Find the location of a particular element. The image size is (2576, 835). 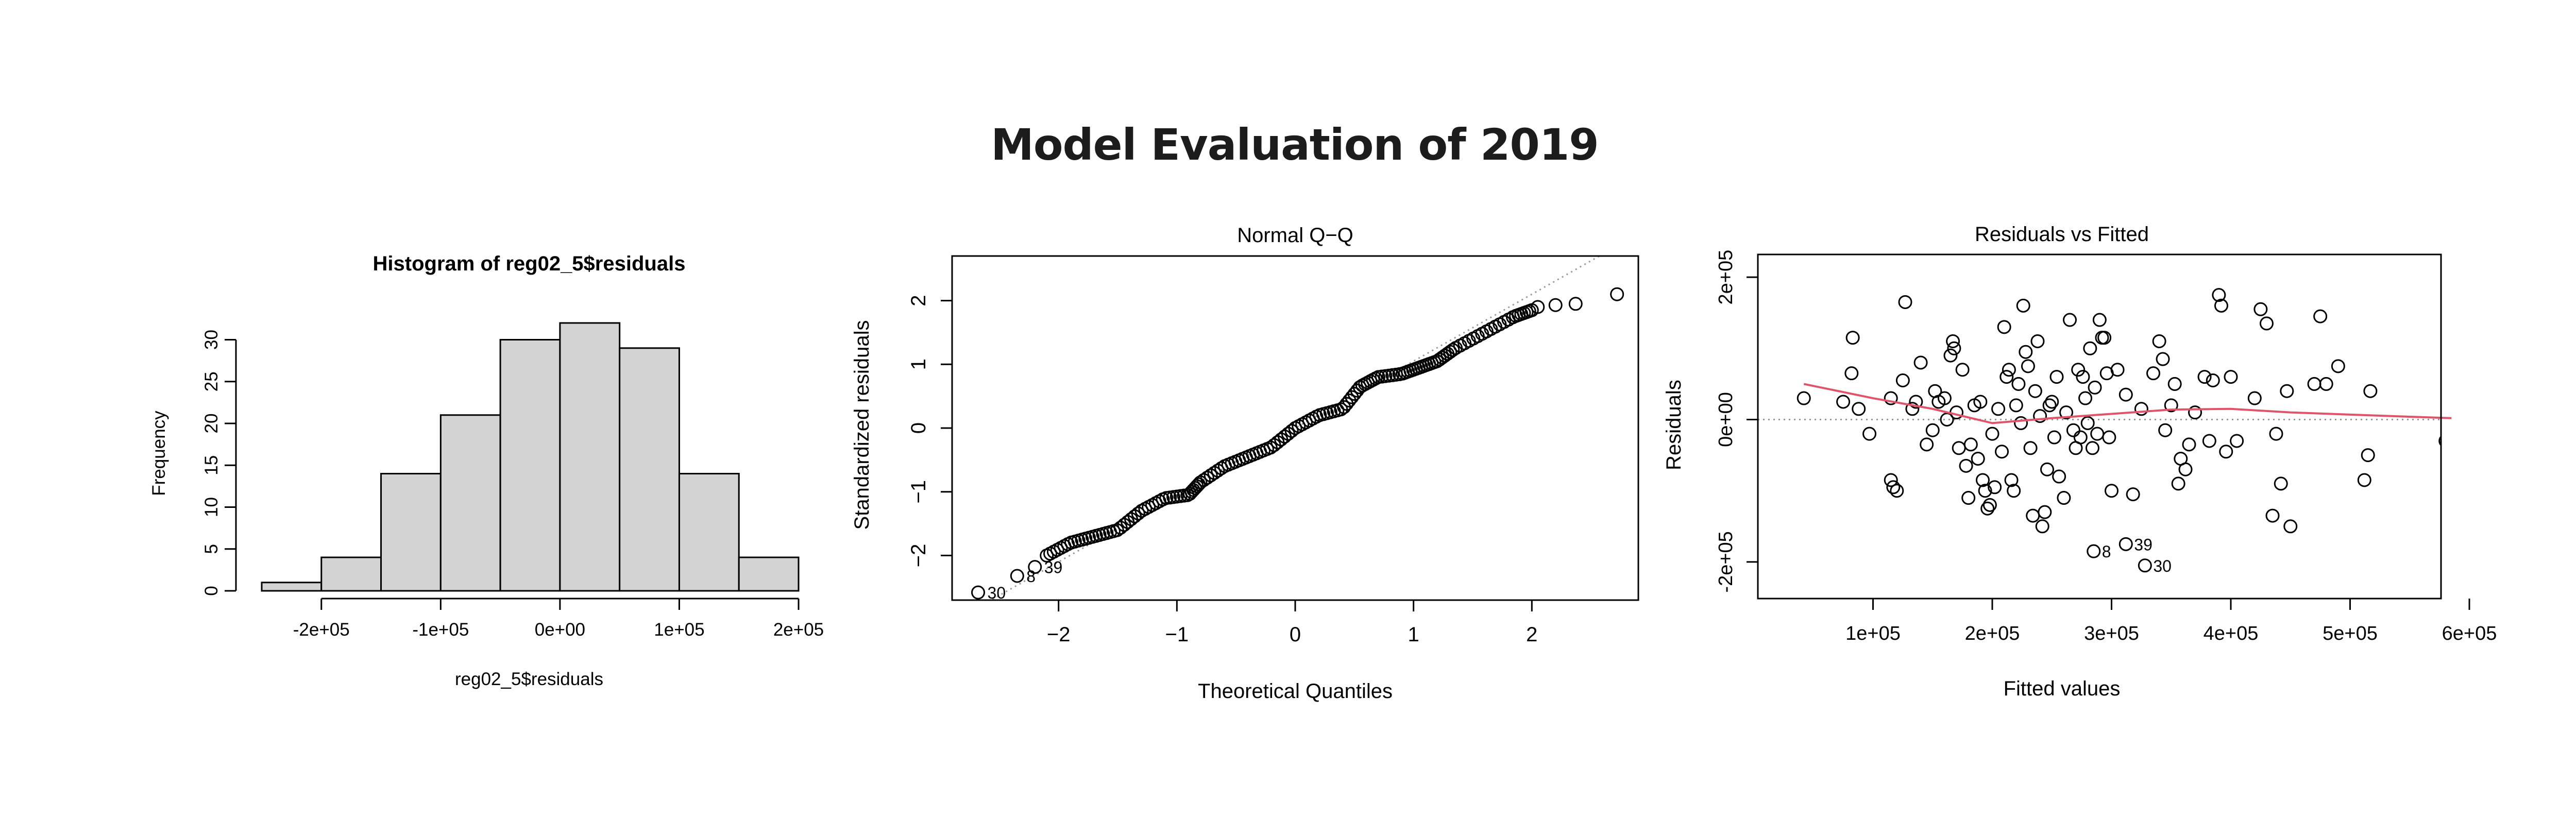

qq-y-tick-label: 2 is located at coordinates (918, 300).